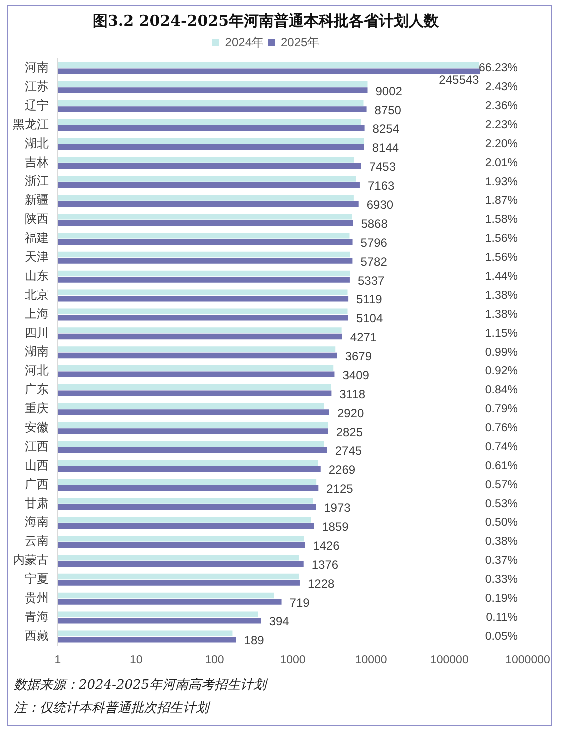 The height and width of the screenshot is (736, 563). I want to click on data-label: 6930, so click(380, 205).